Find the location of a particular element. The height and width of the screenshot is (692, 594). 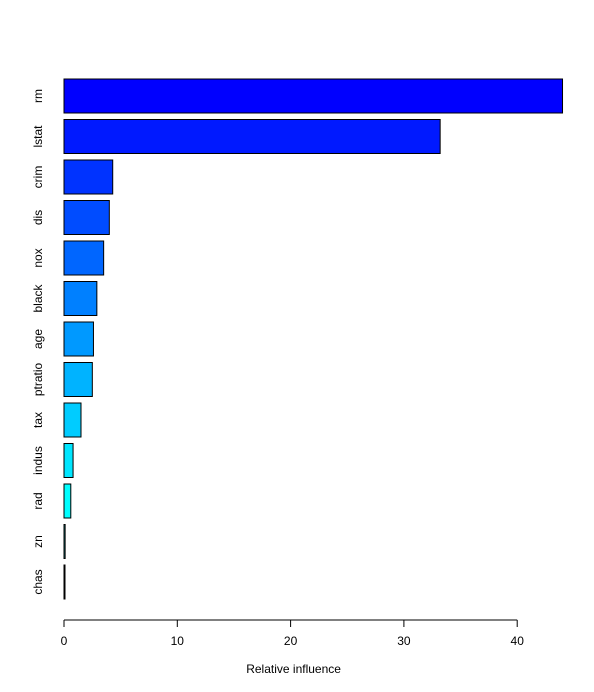

bar-rad is located at coordinates (67, 501).